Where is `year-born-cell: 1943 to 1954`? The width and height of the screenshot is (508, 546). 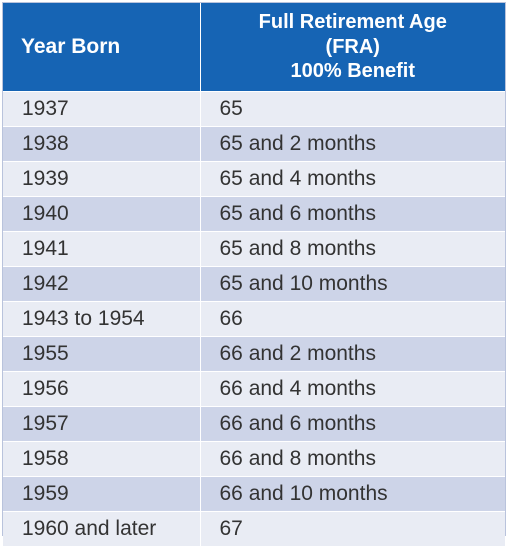 year-born-cell: 1943 to 1954 is located at coordinates (101, 319).